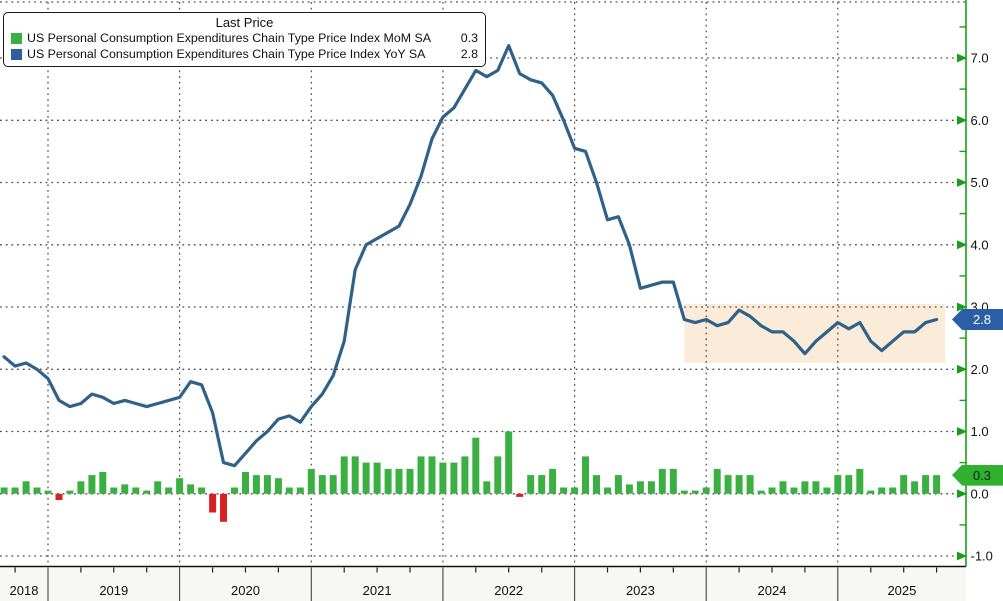 Image resolution: width=1003 pixels, height=601 pixels. Describe the element at coordinates (640, 590) in the screenshot. I see `year-label: 2023` at that location.